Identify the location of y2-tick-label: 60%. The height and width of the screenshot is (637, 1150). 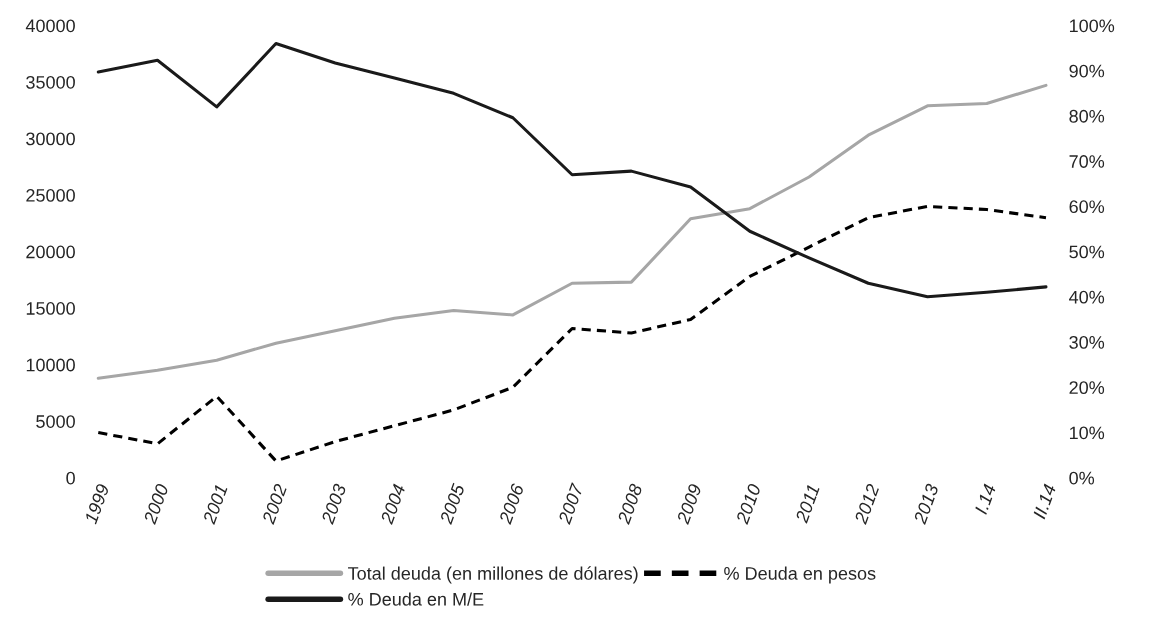
(1087, 207).